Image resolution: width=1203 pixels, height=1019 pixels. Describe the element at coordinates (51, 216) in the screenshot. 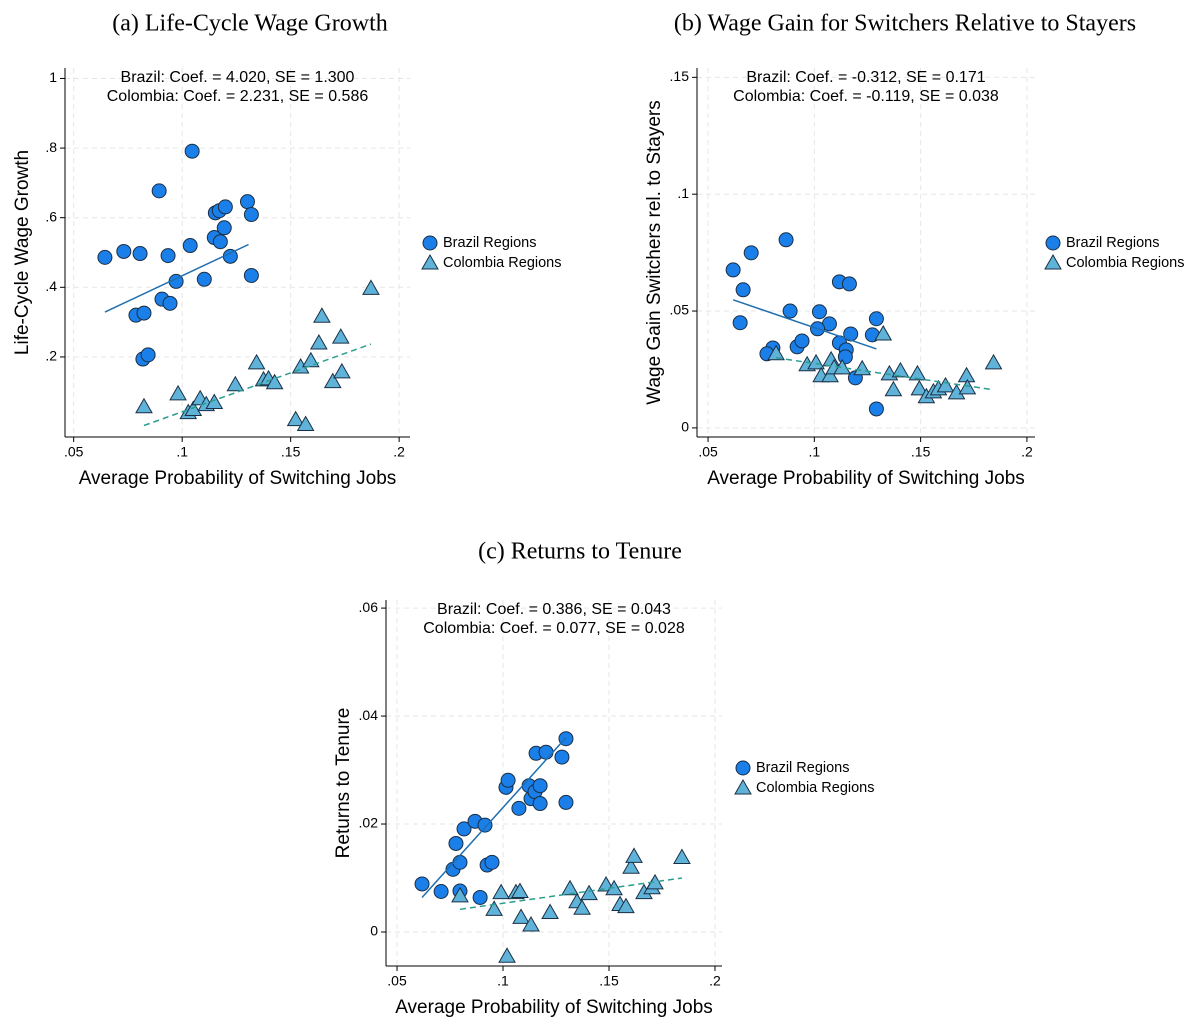

I see `y-tick-label: .6` at that location.